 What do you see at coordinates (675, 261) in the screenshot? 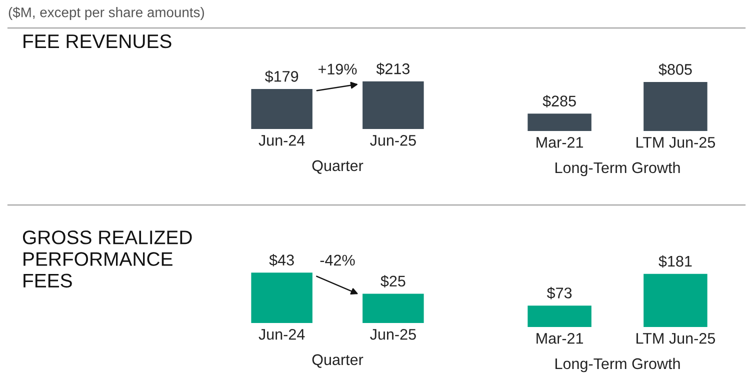
I see `data-label: $181` at bounding box center [675, 261].